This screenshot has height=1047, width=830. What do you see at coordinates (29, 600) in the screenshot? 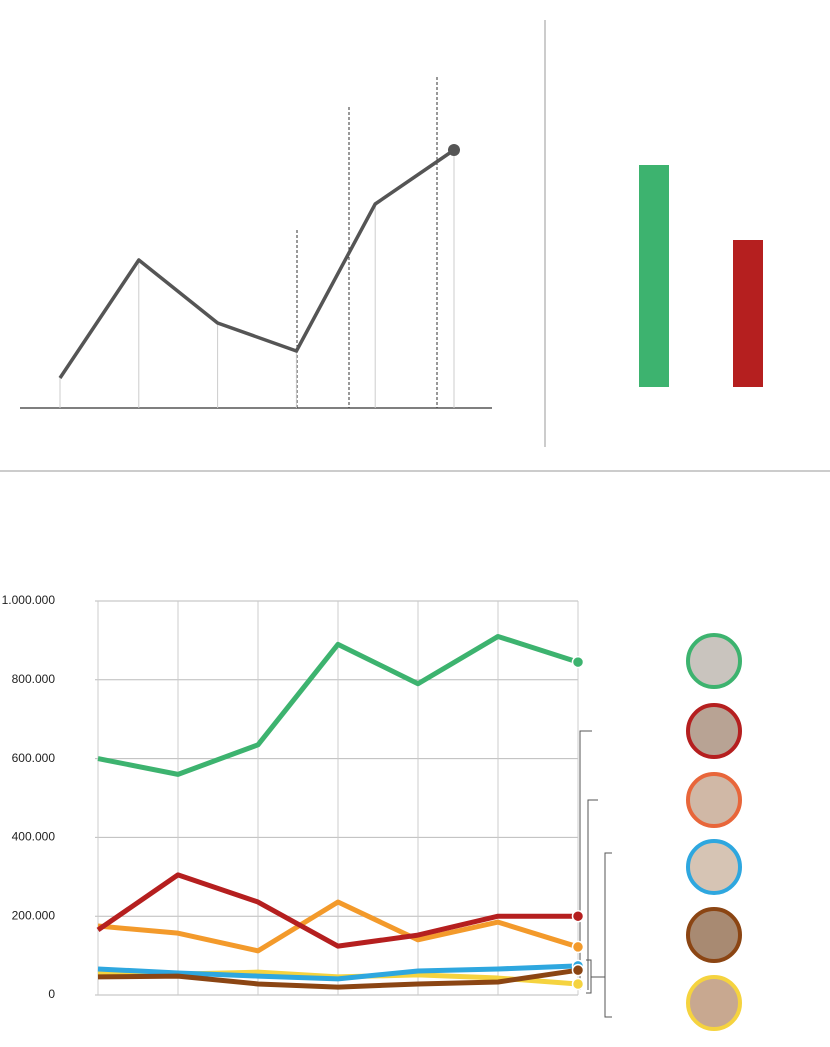
I see `y-tick-label: 1.000.000` at bounding box center [29, 600].